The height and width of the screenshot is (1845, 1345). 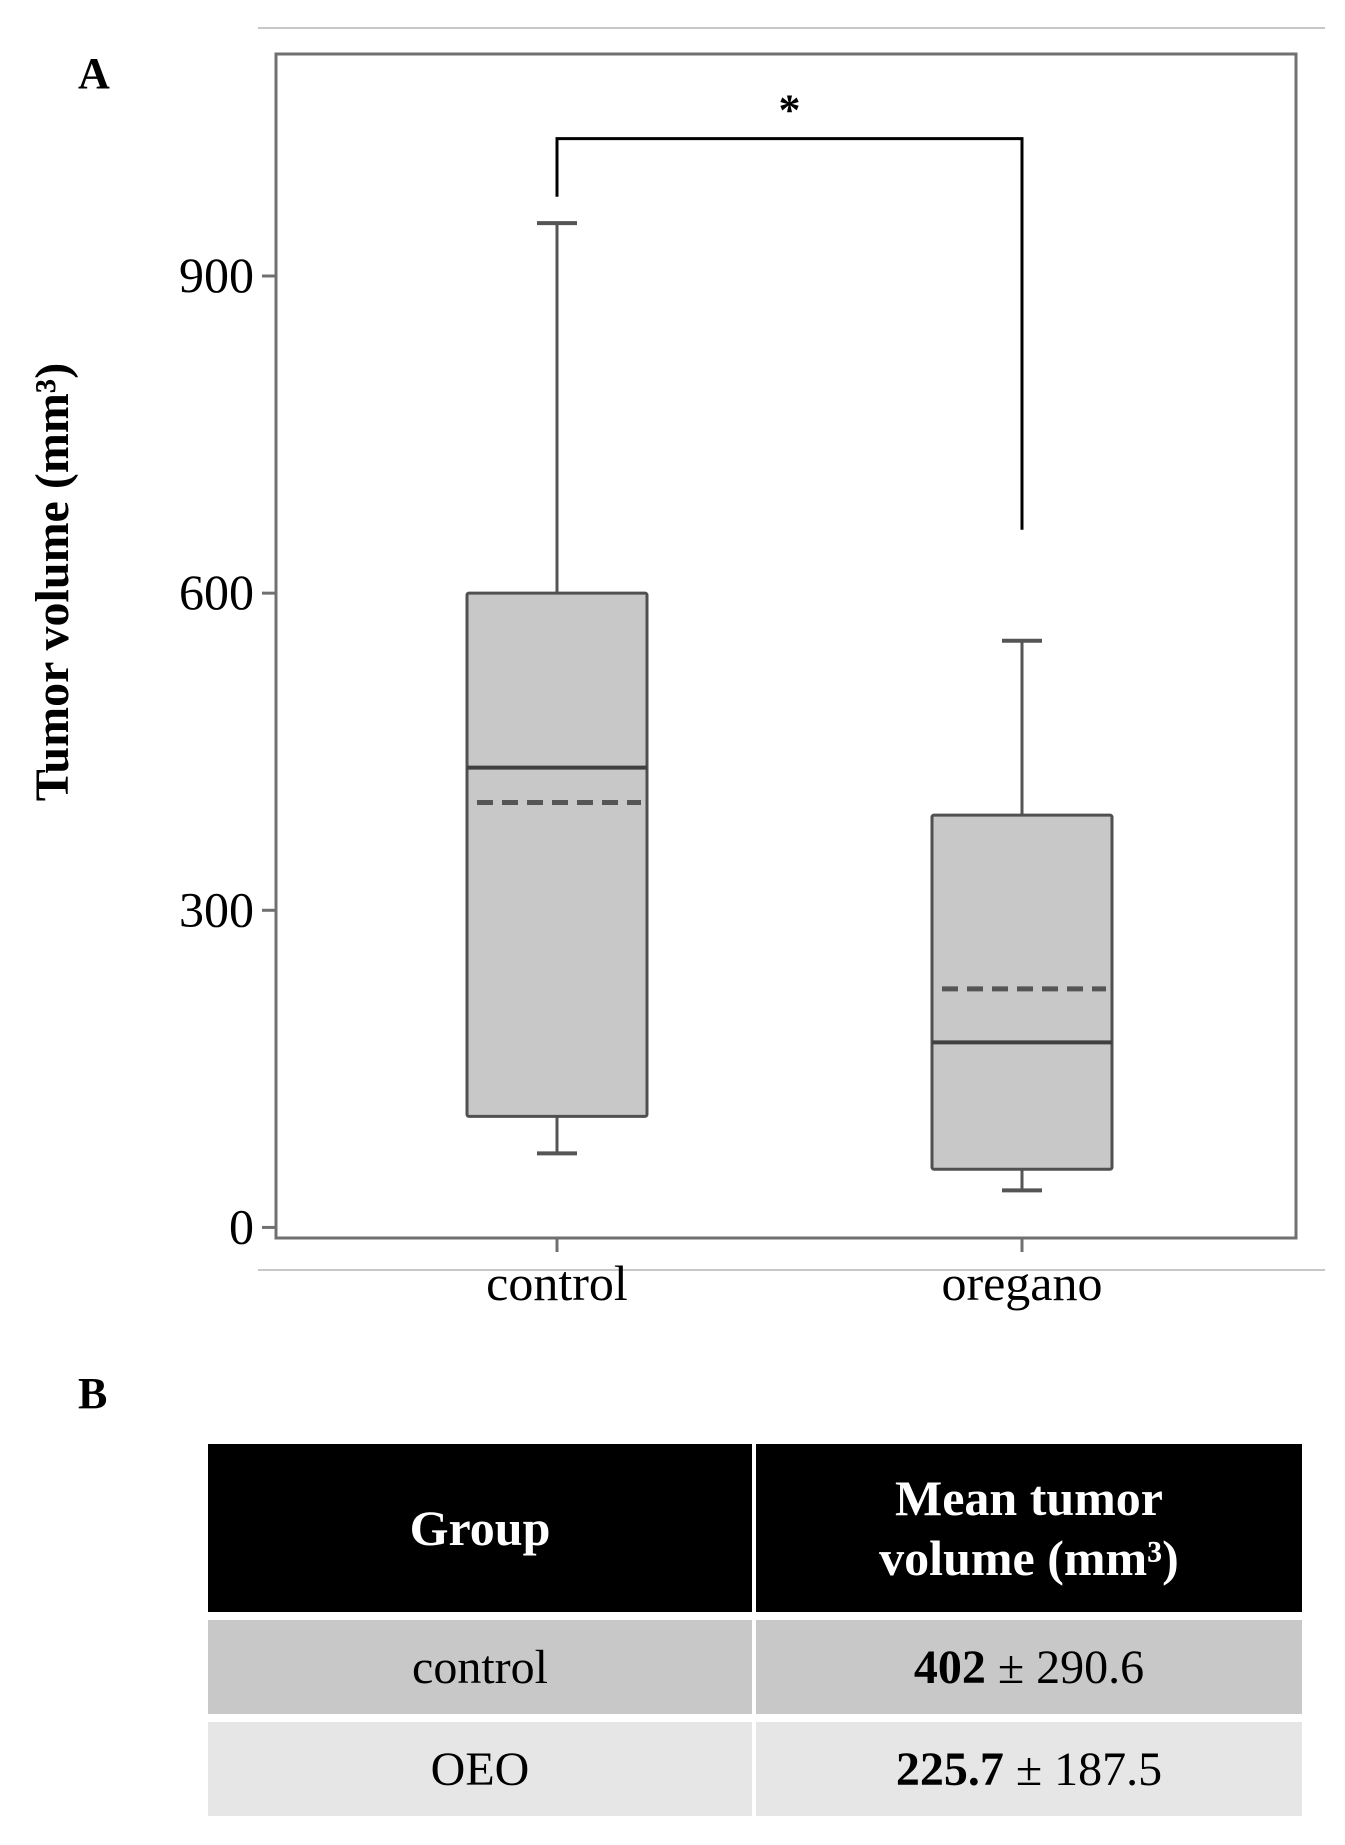 I want to click on significance-bracket: *, so click(x=789, y=308).